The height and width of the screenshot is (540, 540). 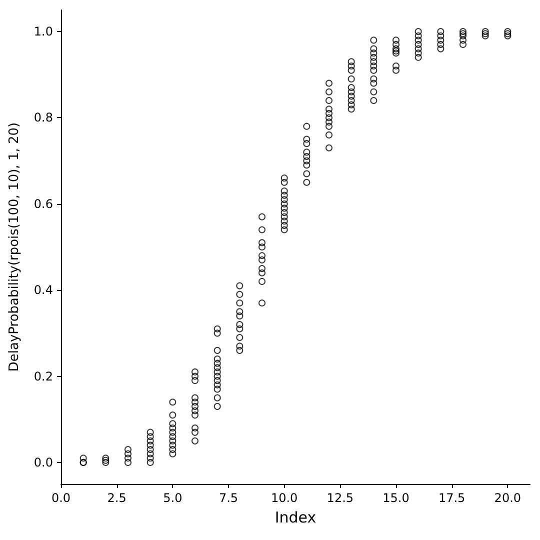 What do you see at coordinates (284, 498) in the screenshot?
I see `x-tick-label: 10.0` at bounding box center [284, 498].